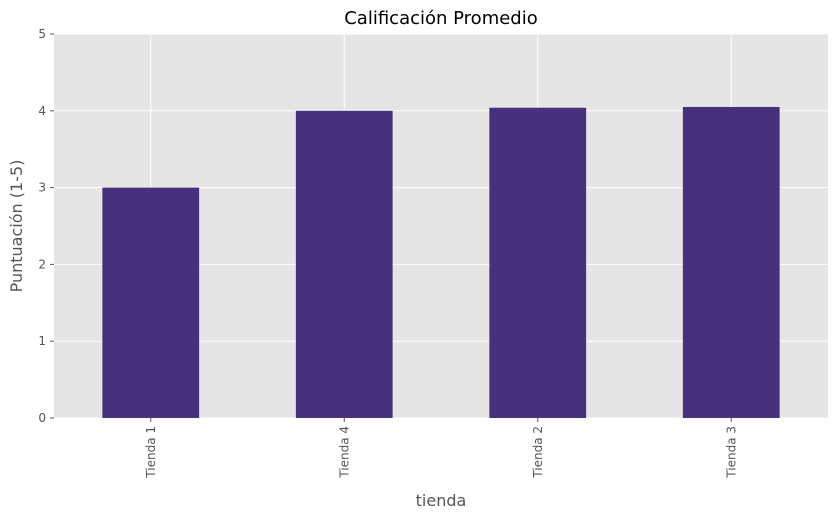 The width and height of the screenshot is (837, 521). Describe the element at coordinates (538, 452) in the screenshot. I see `x-tick-label: Tienda 2` at that location.